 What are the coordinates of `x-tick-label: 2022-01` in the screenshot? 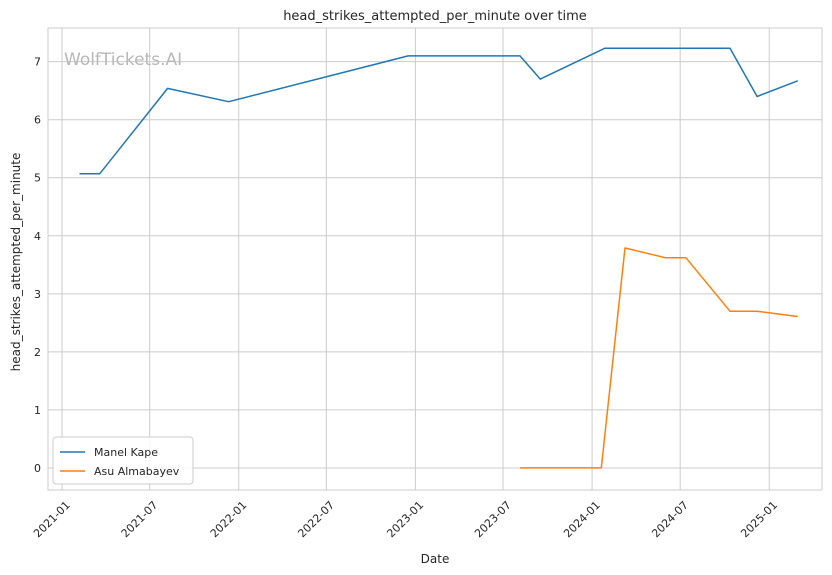 It's located at (229, 520).